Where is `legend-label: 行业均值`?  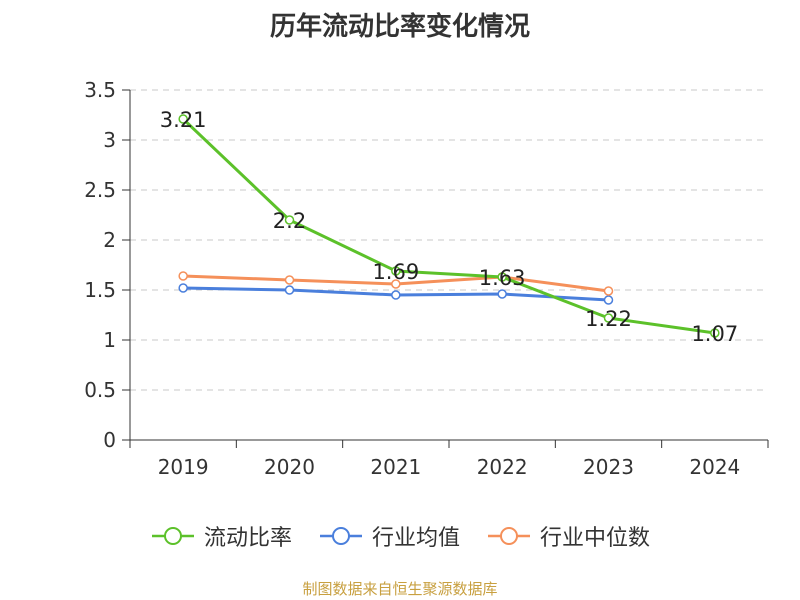
legend-label: 行业均值 is located at coordinates (415, 538).